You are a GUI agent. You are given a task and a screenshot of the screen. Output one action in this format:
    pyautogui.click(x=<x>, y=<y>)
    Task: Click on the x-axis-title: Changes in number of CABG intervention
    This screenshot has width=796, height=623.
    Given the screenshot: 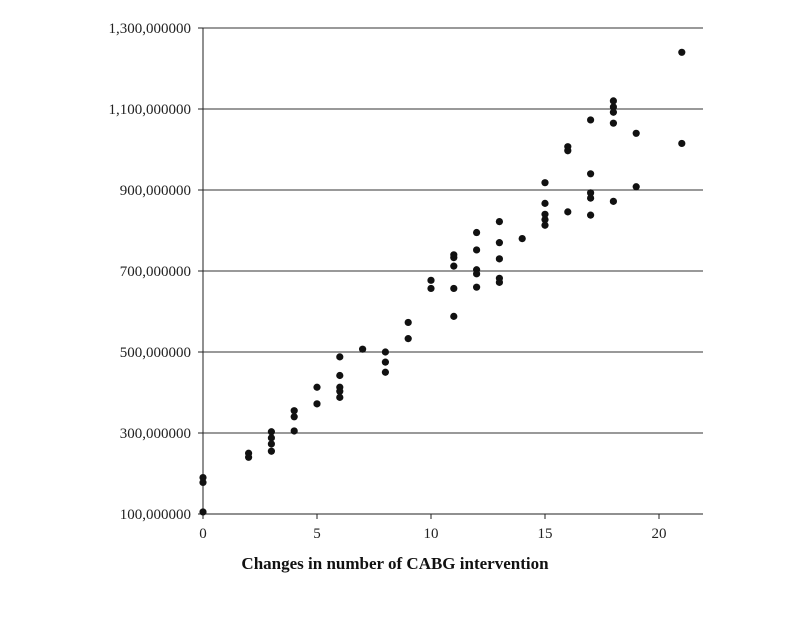 What is the action you would take?
    pyautogui.click(x=395, y=563)
    